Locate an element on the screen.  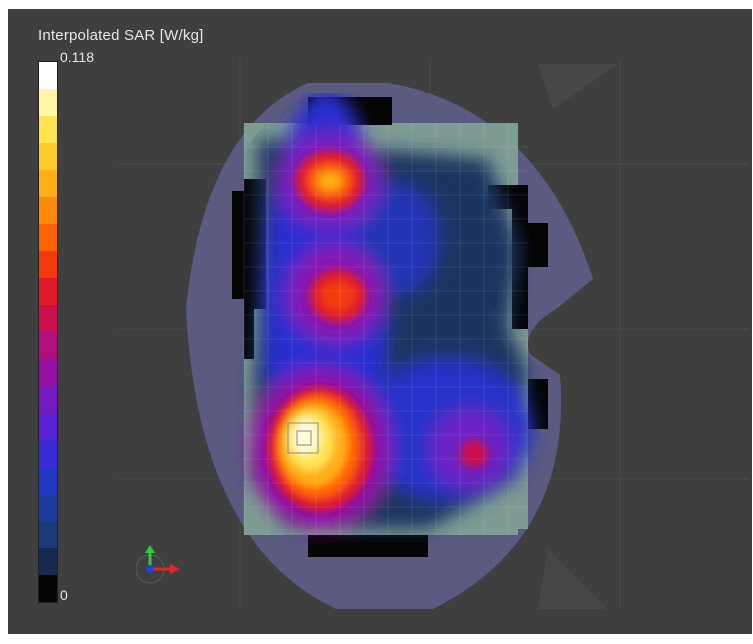
legend-min-value: 0 is located at coordinates (64, 595).